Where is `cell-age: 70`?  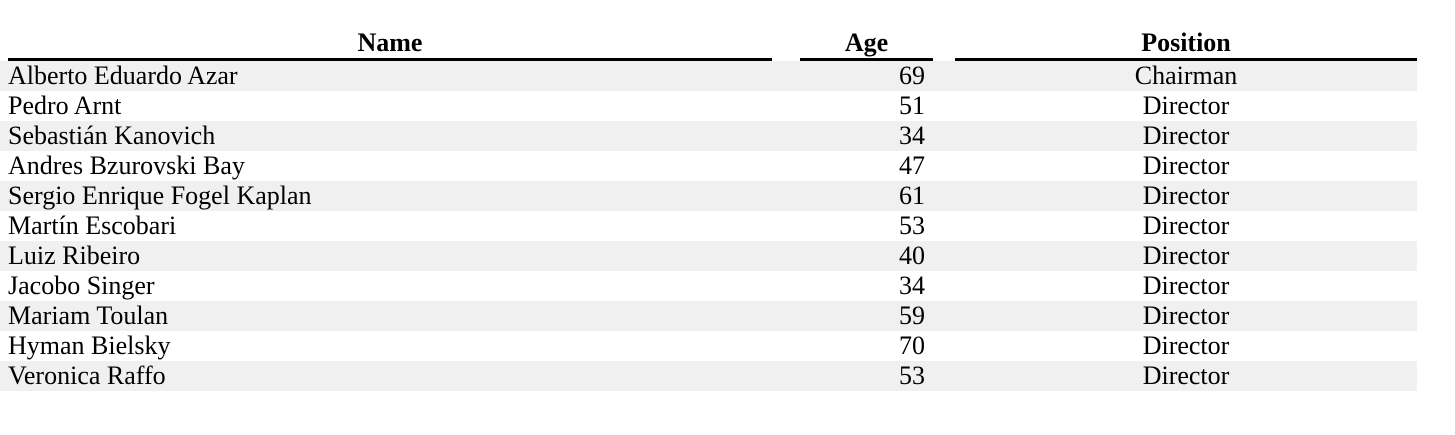 cell-age: 70 is located at coordinates (912, 345).